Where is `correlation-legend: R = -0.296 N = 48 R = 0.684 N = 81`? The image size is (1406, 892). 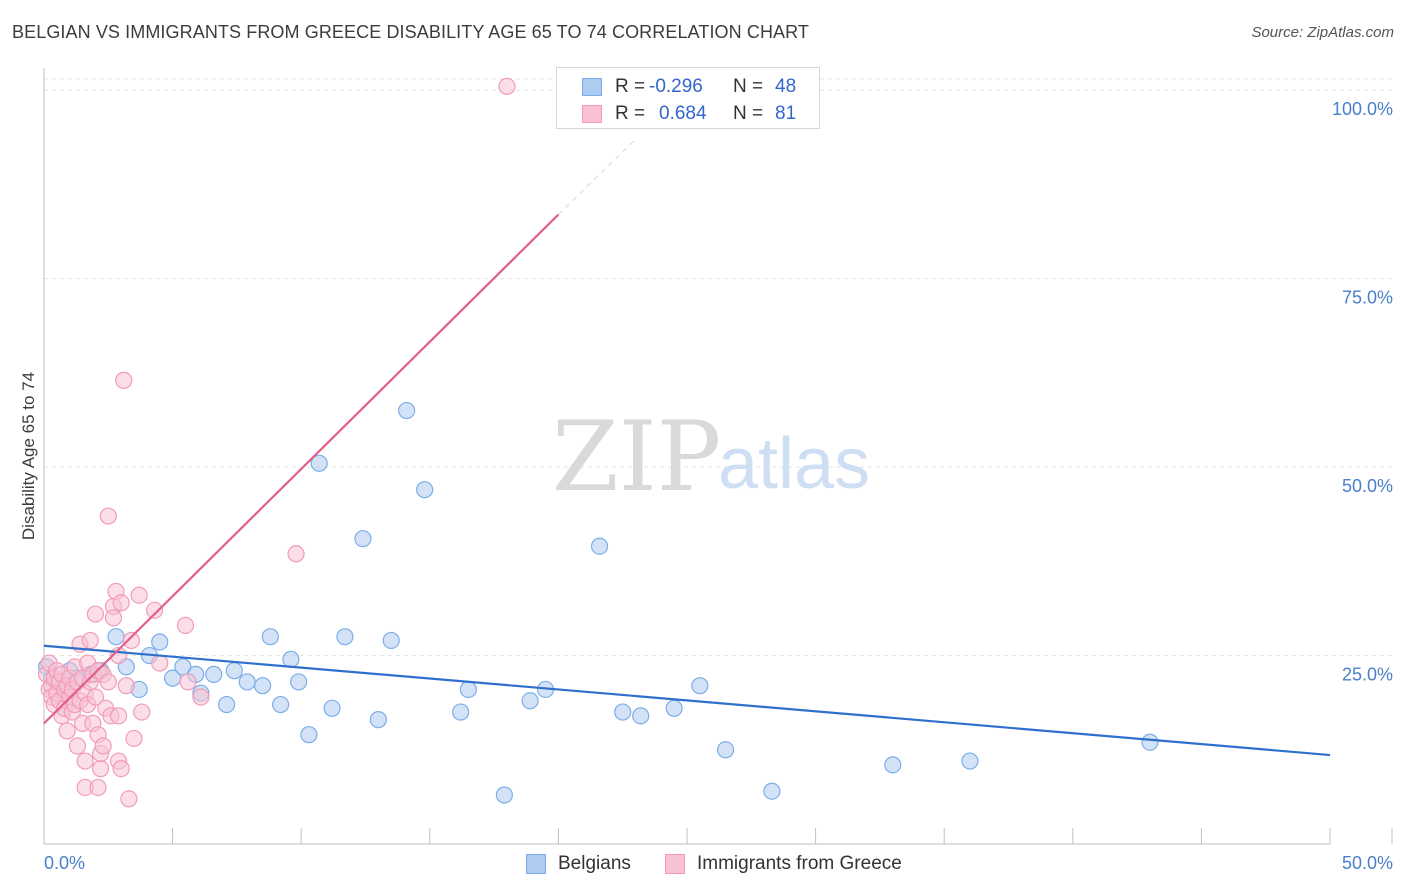
correlation-legend: R = -0.296 N = 48 R = 0.684 N = 81 is located at coordinates (688, 98).